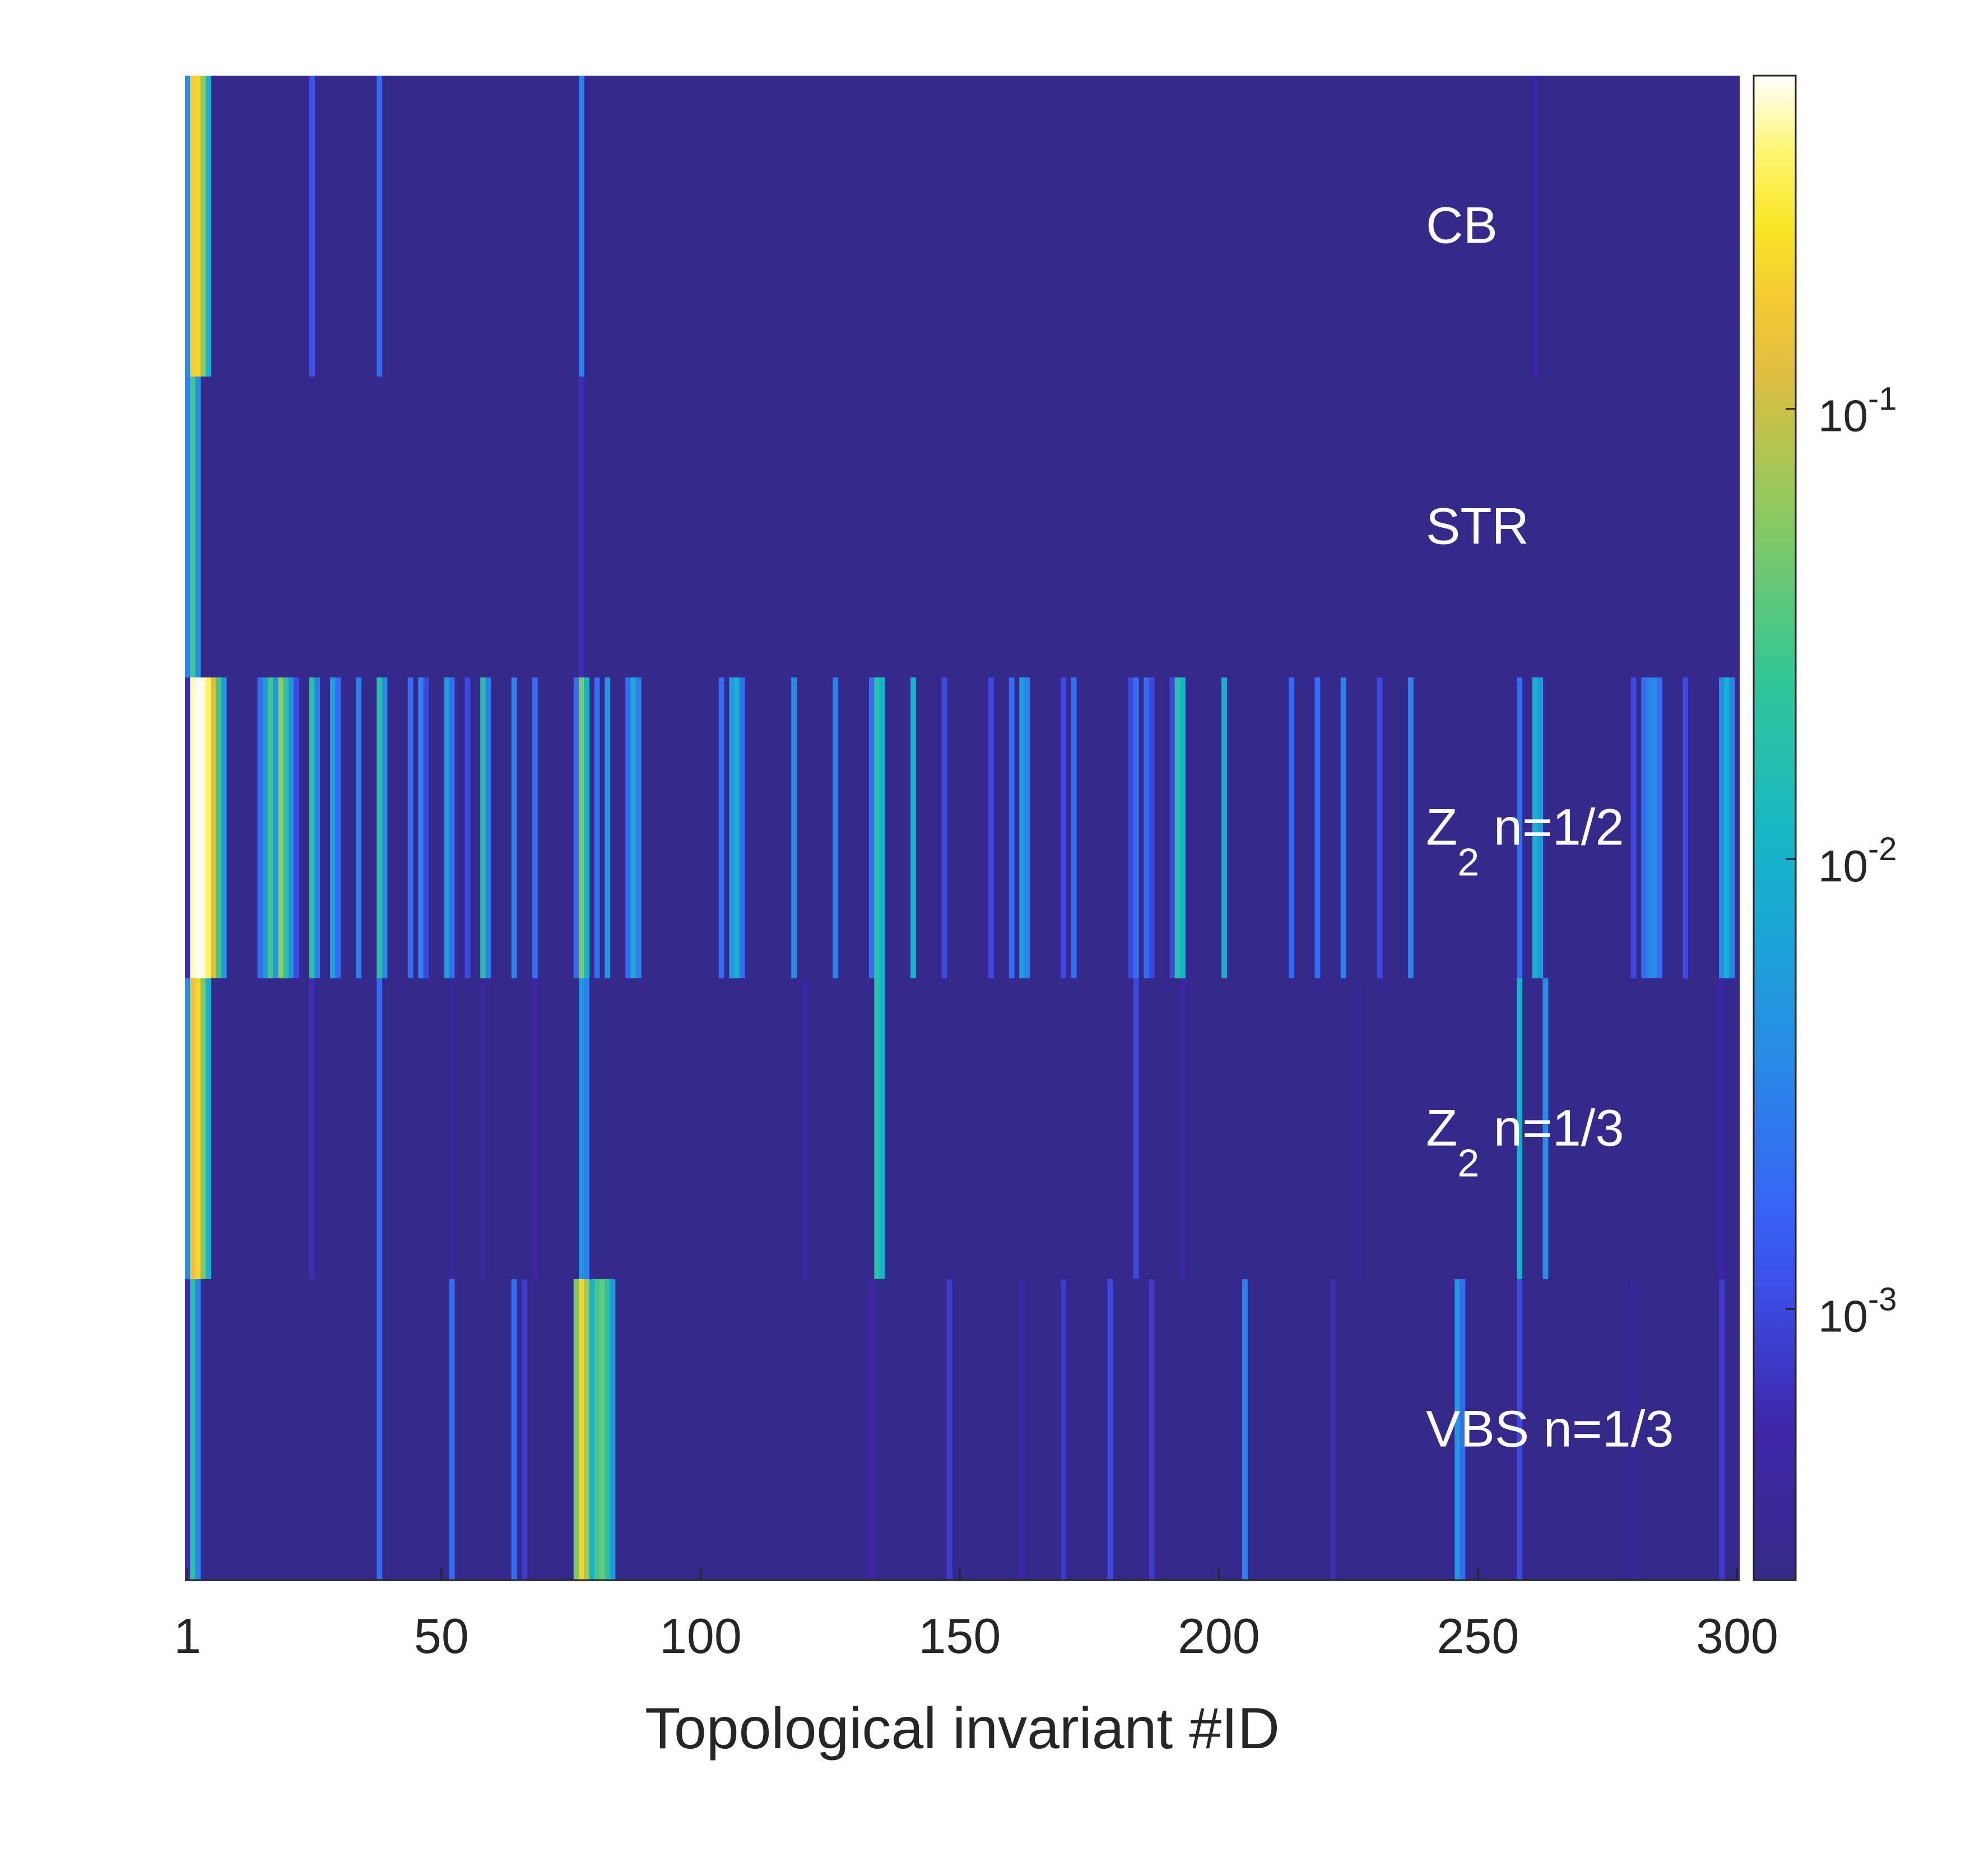 This screenshot has height=1876, width=1961. Describe the element at coordinates (441, 1636) in the screenshot. I see `x-tick-label: 50` at that location.